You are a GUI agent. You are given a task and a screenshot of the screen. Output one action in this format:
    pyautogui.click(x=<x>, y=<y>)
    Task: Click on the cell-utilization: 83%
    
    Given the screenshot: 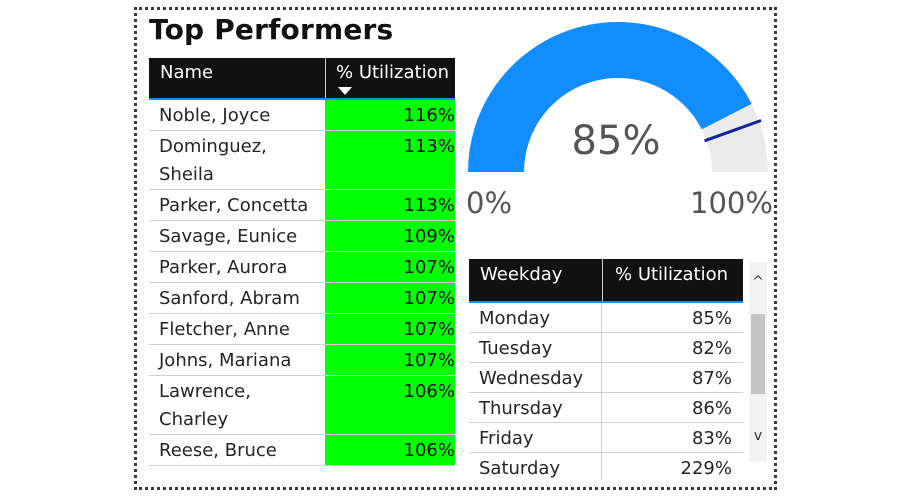 What is the action you would take?
    pyautogui.click(x=711, y=438)
    